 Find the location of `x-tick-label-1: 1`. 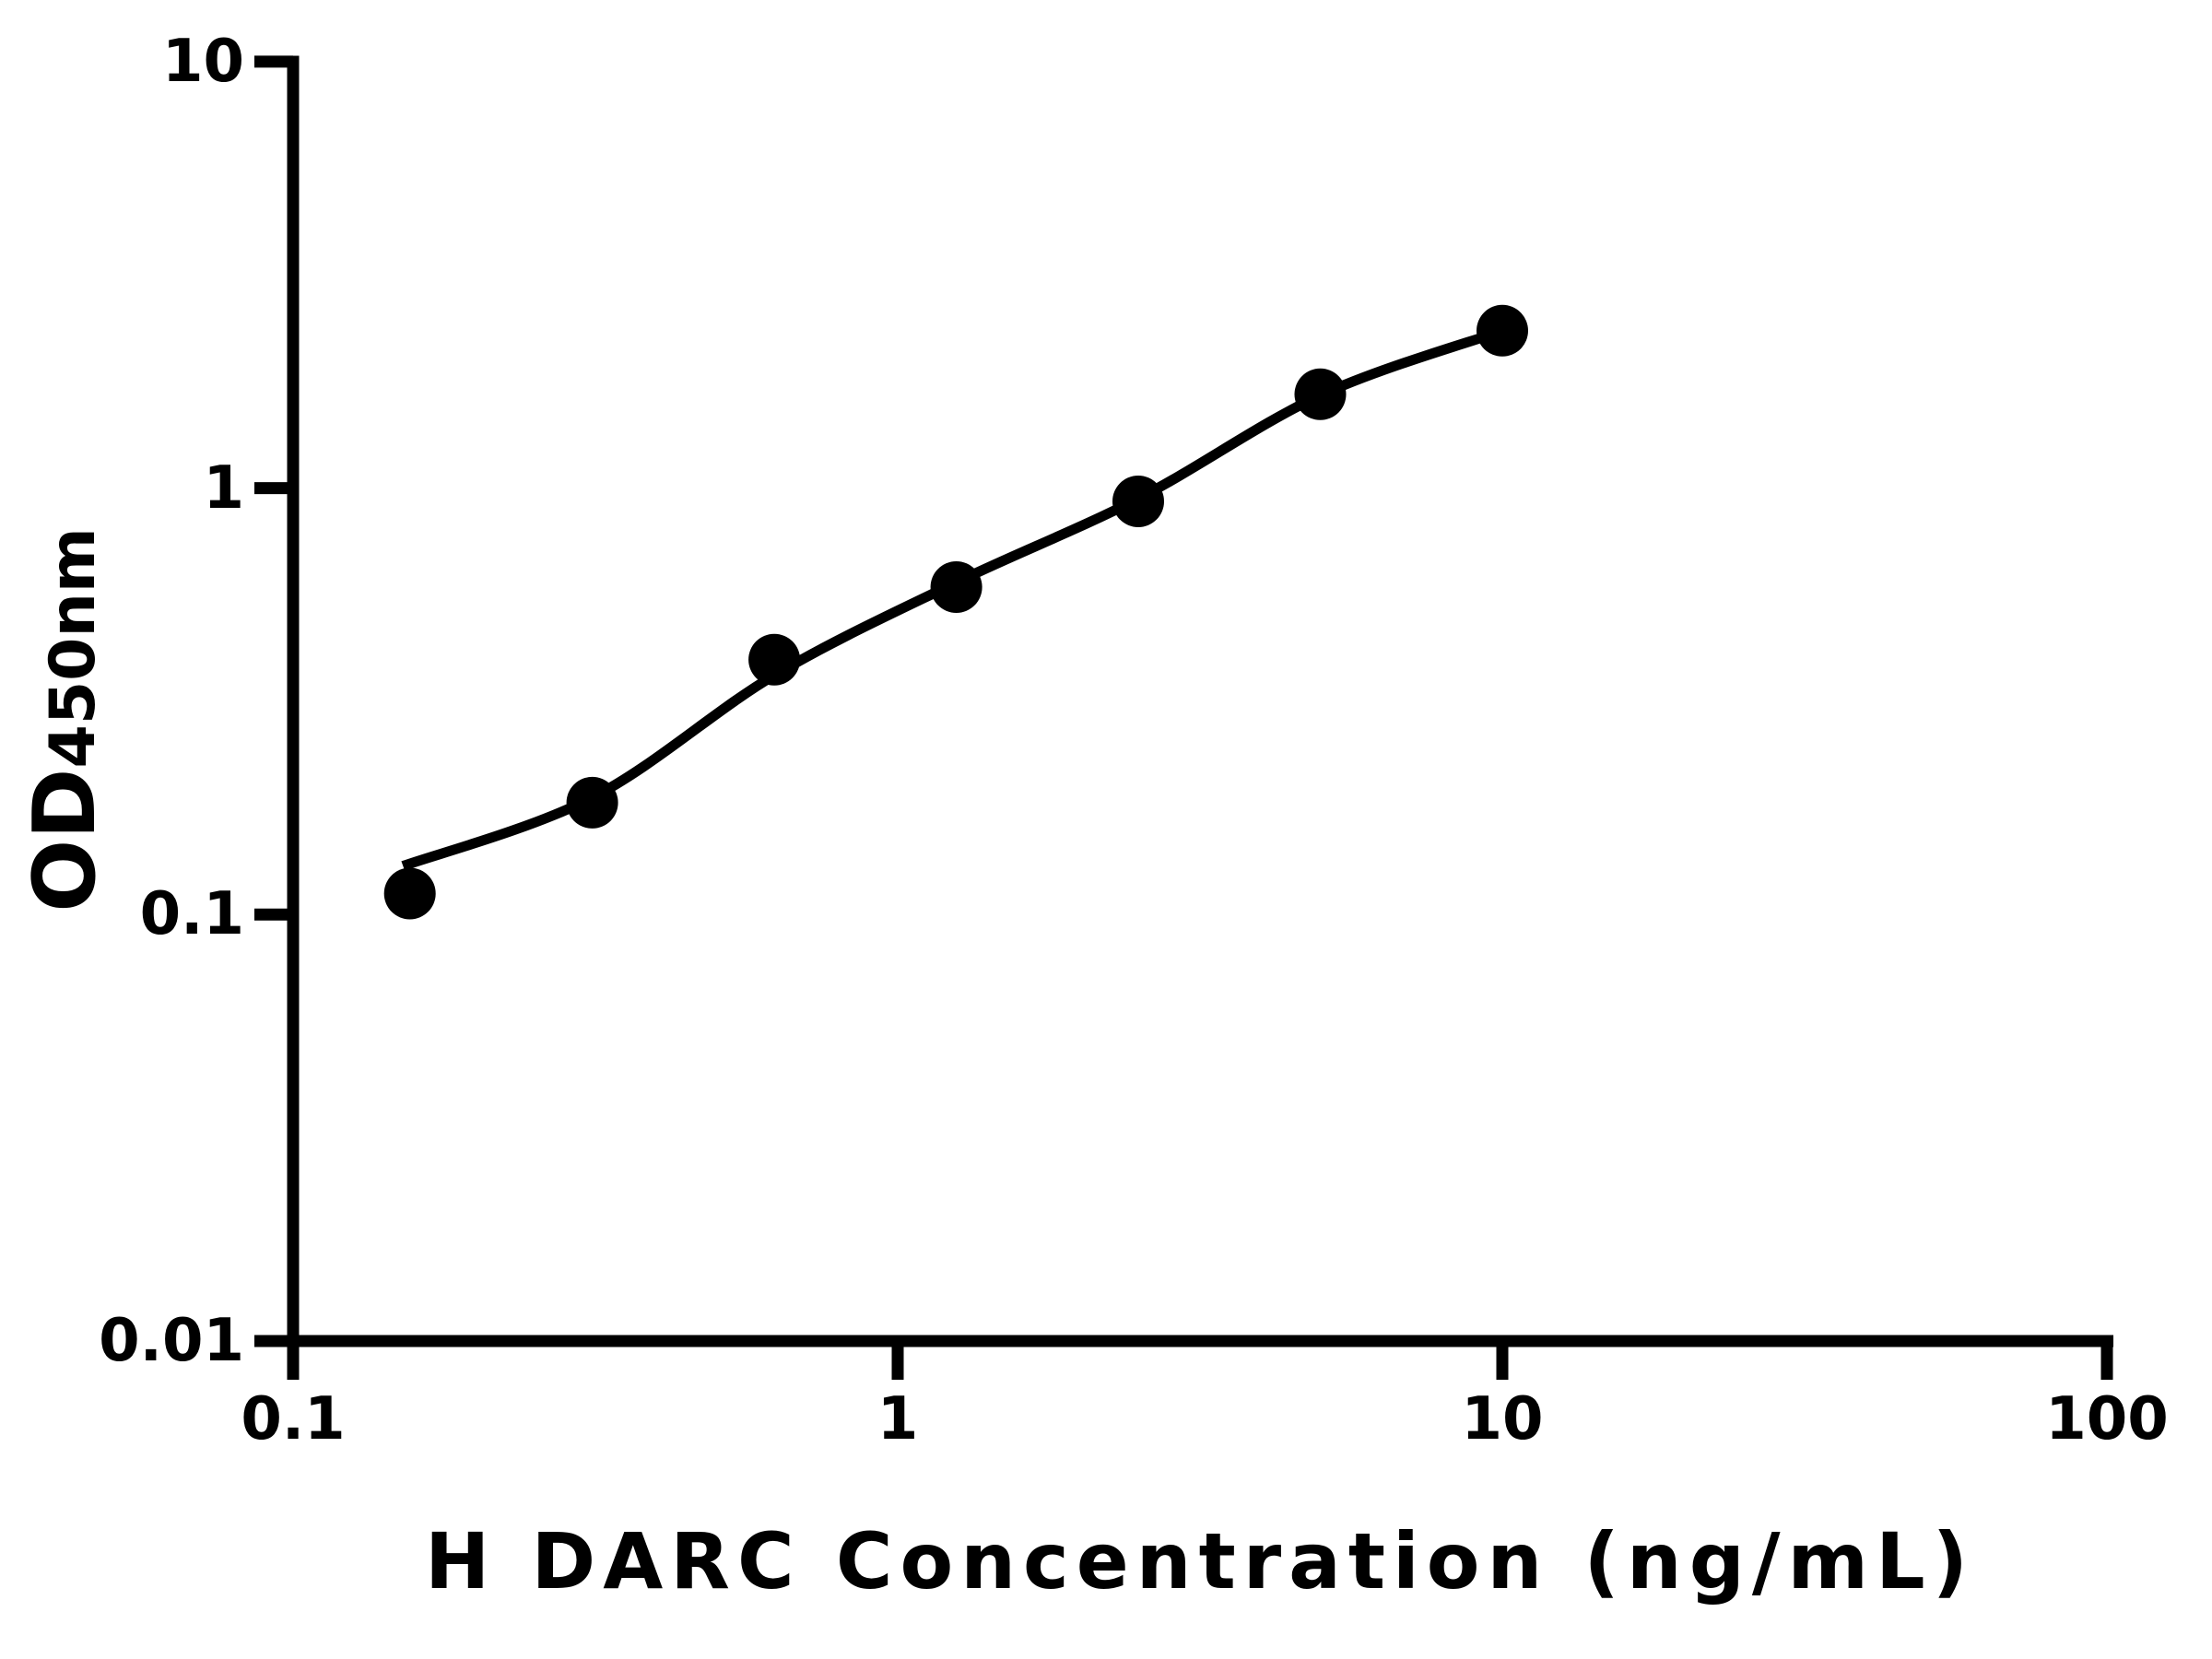

x-tick-label-1: 1 is located at coordinates (898, 1419).